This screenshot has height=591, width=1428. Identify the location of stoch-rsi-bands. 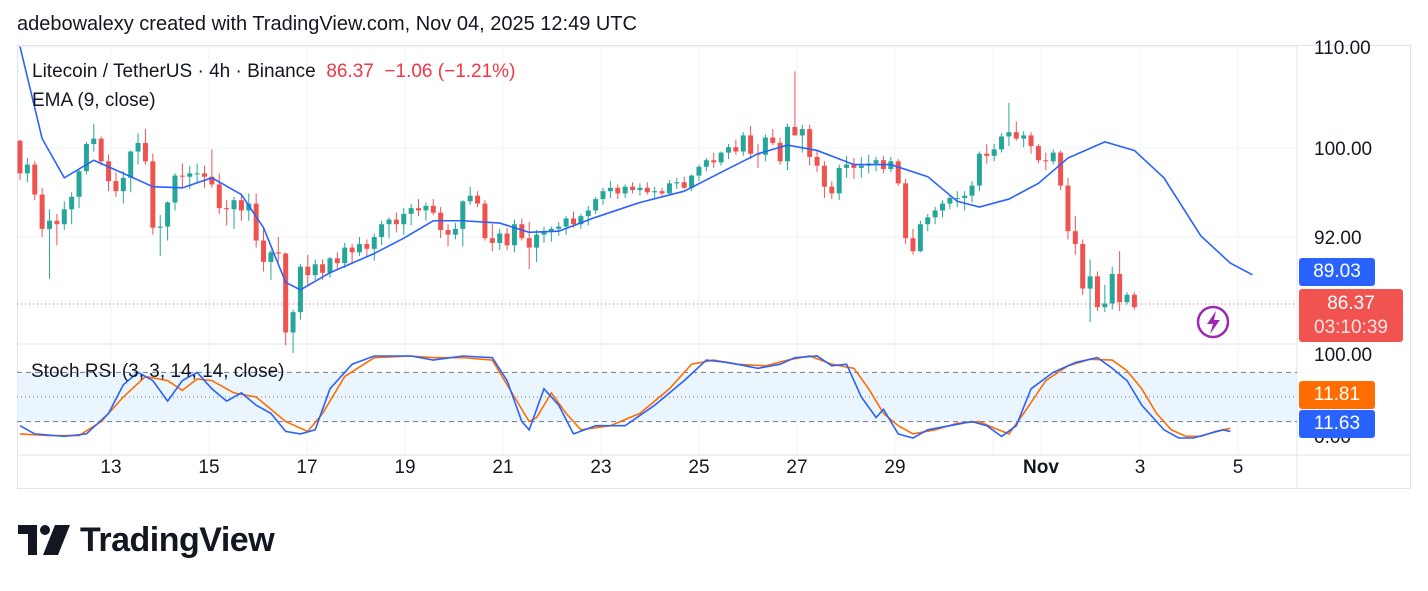
(657, 397).